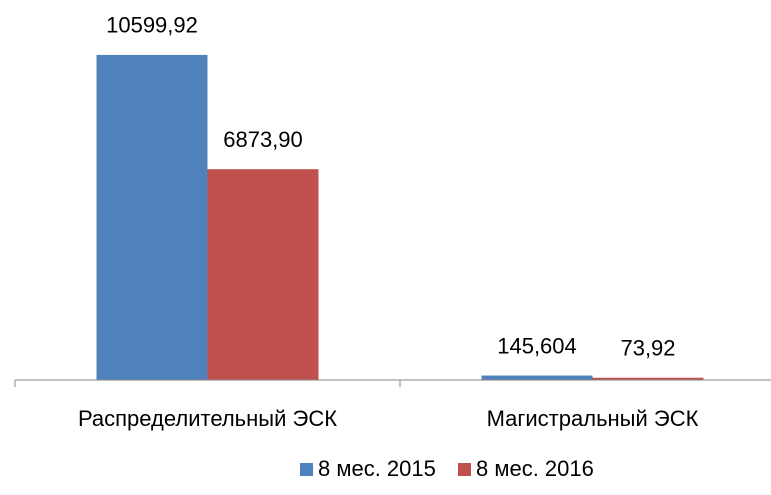  Describe the element at coordinates (537, 345) in the screenshot. I see `data-label: 145,604` at that location.